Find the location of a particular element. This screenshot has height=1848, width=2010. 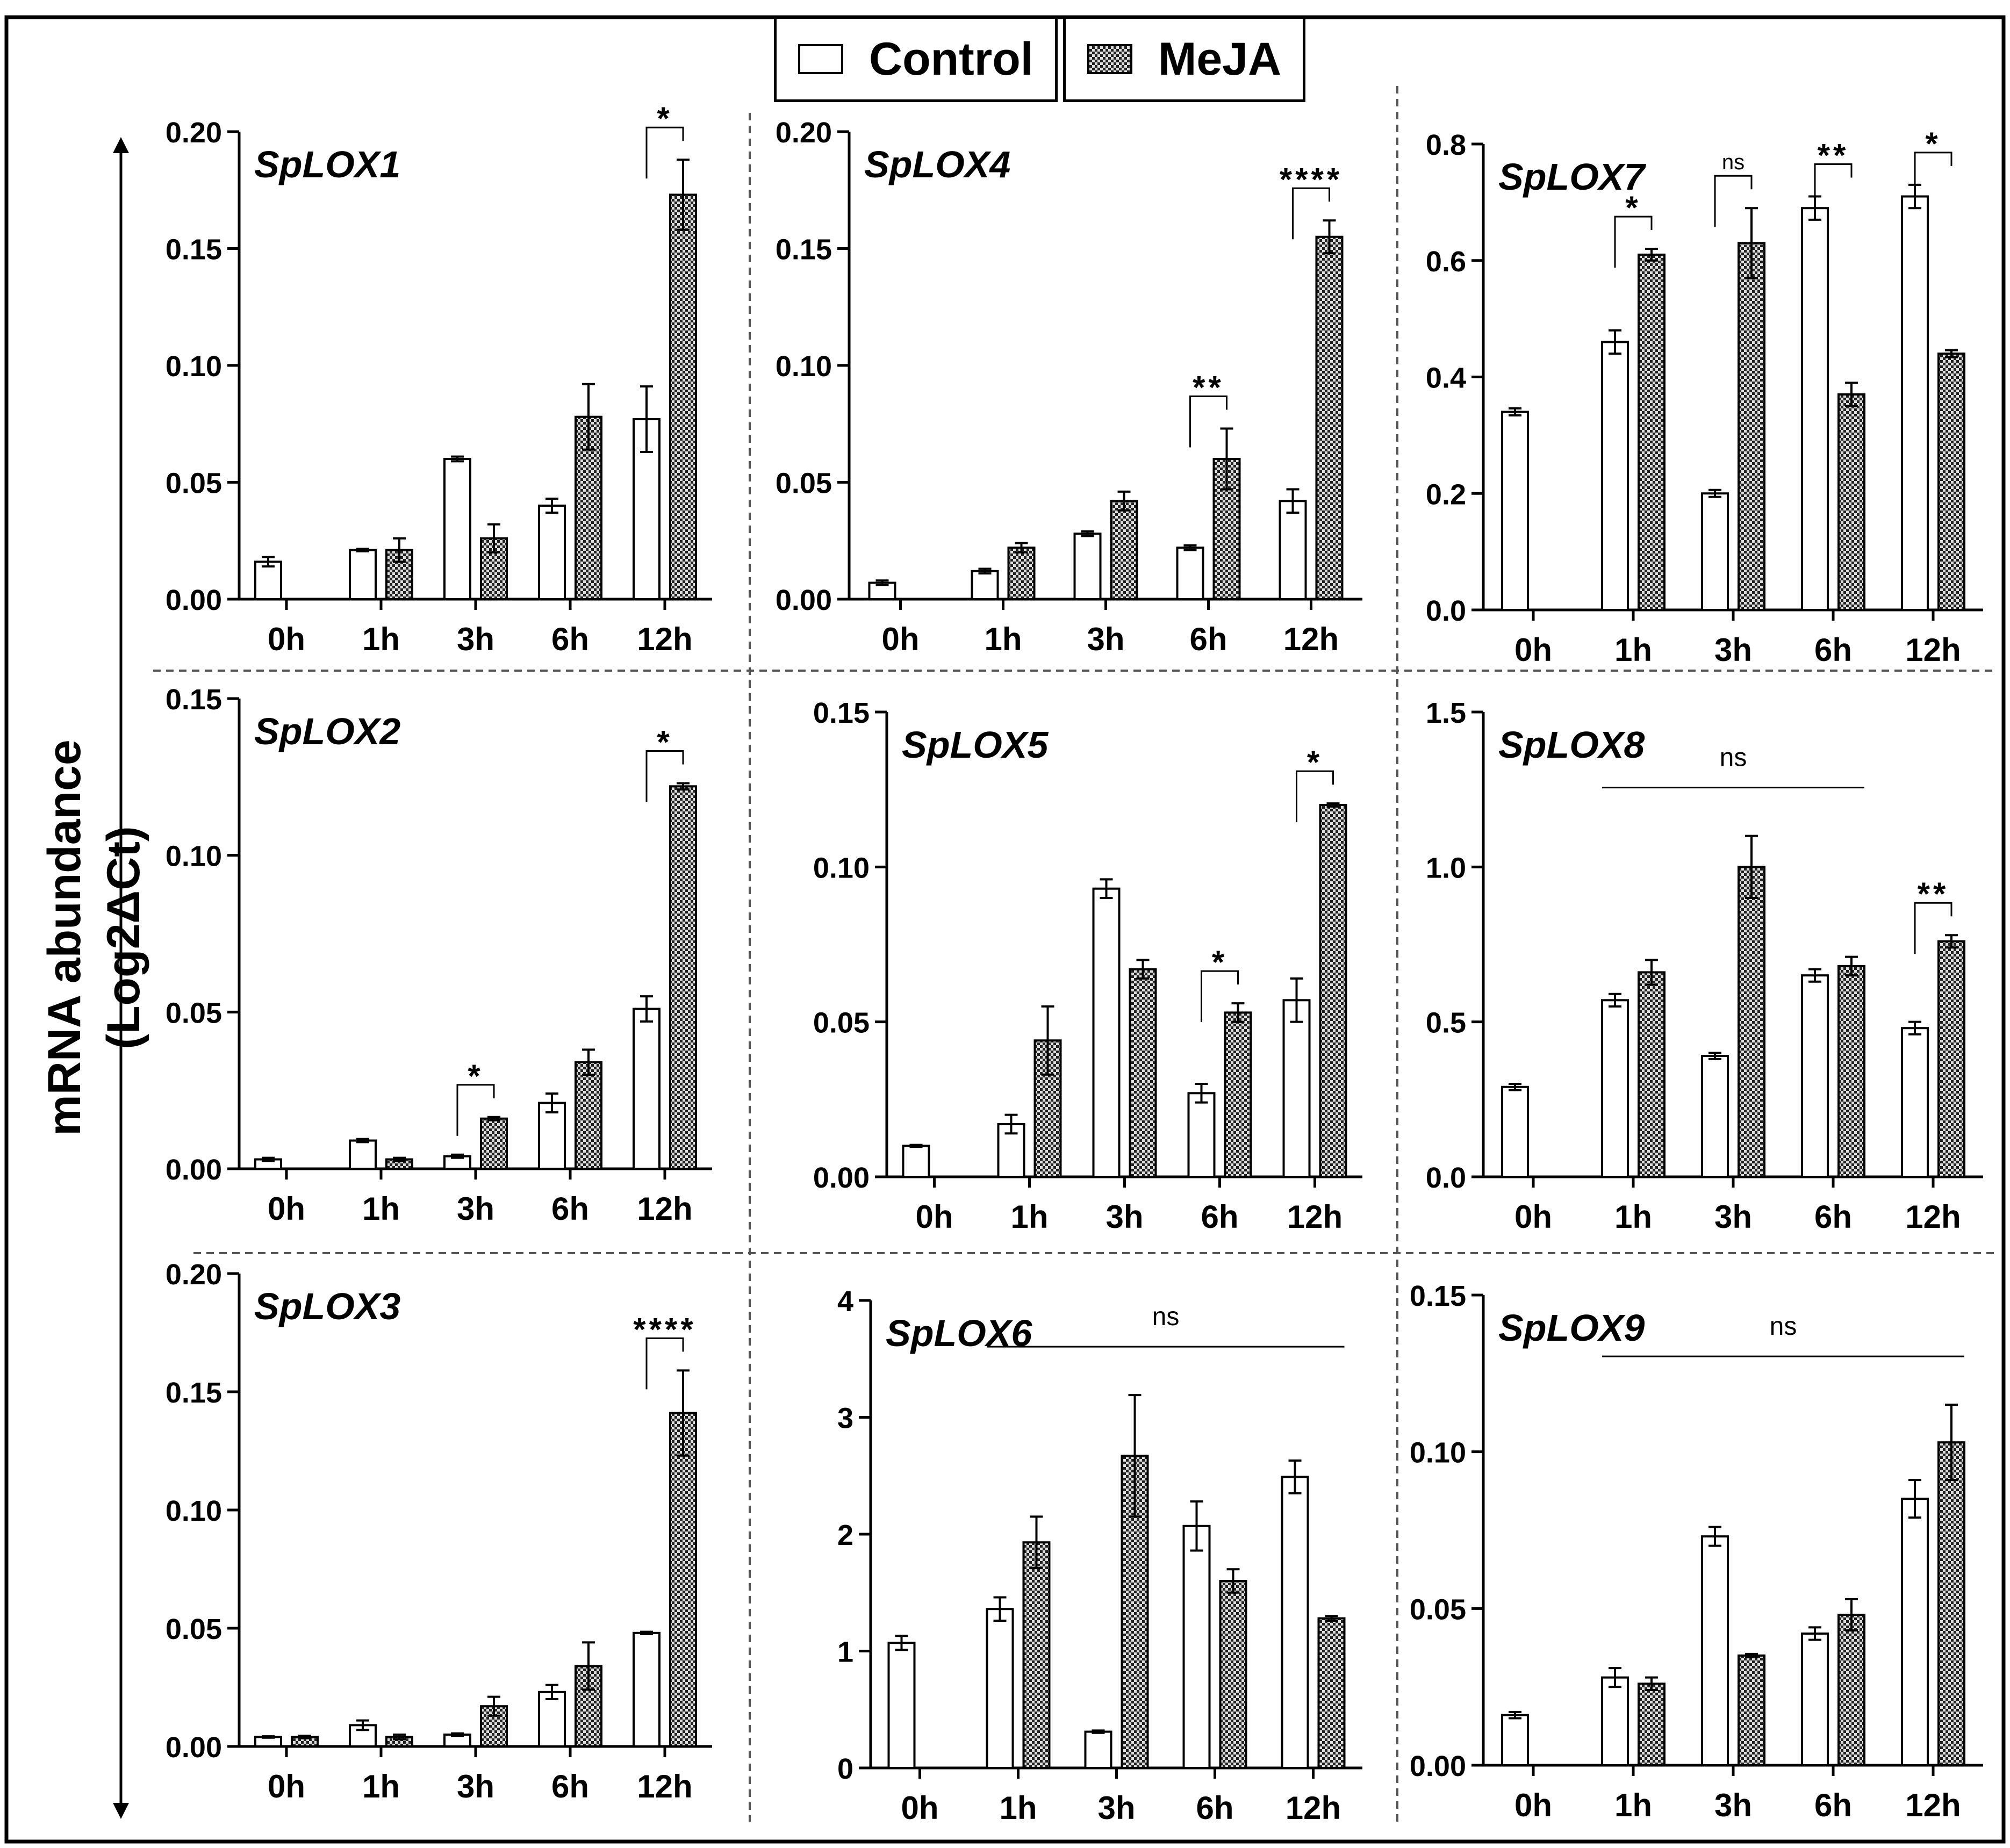

y-tick-label: 1.0 is located at coordinates (1446, 868).